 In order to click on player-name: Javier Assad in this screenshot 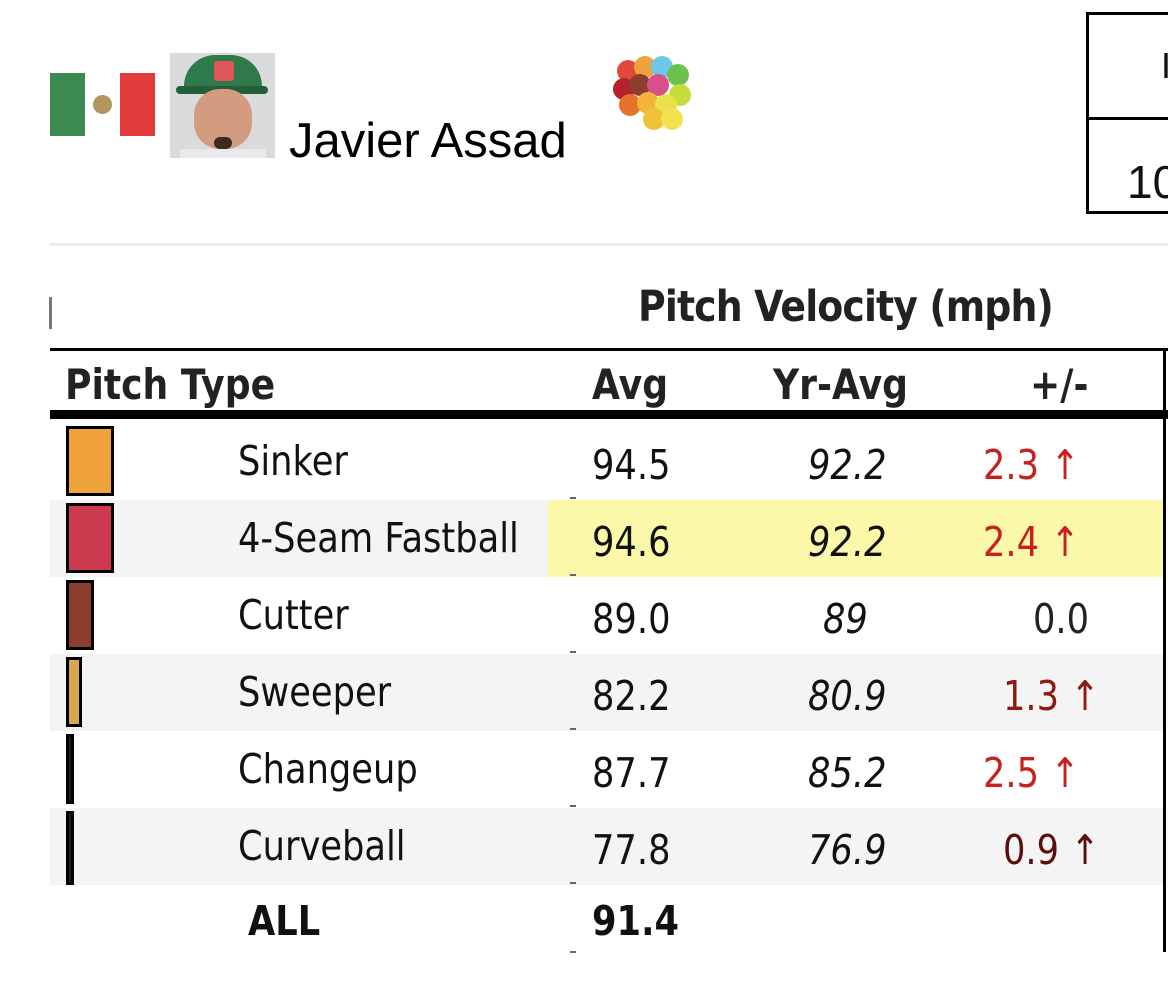, I will do `click(428, 141)`.